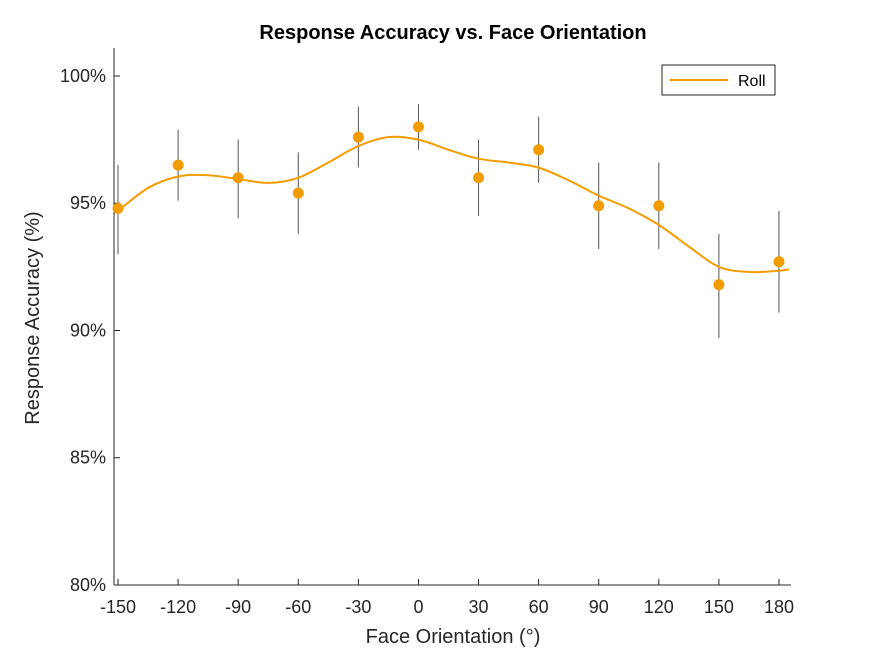  Describe the element at coordinates (238, 607) in the screenshot. I see `x-tick-label: -90` at that location.